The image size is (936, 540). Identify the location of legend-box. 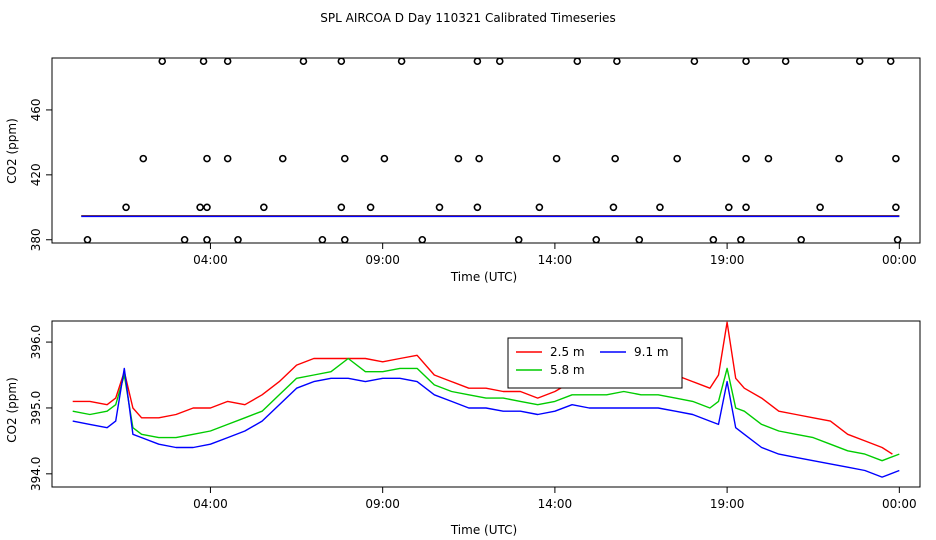
(595, 363).